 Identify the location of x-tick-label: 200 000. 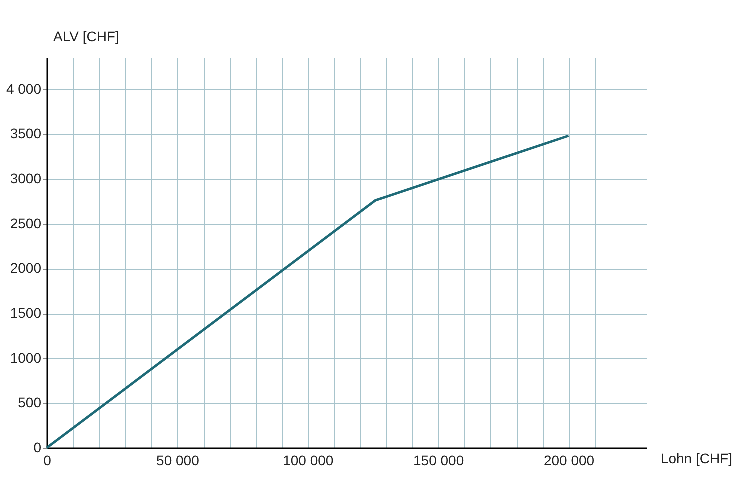
(569, 460).